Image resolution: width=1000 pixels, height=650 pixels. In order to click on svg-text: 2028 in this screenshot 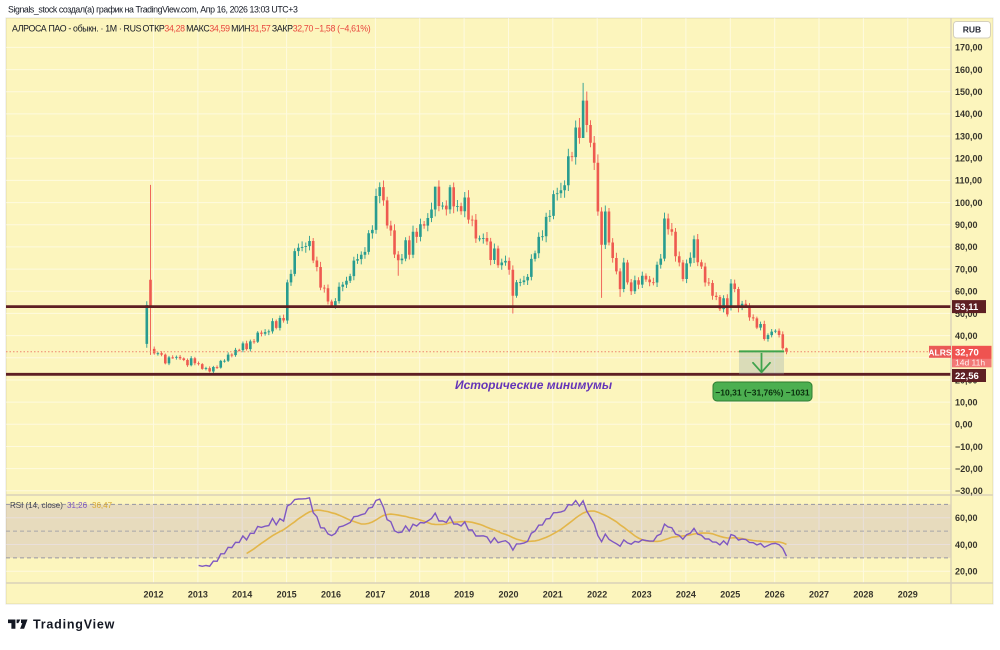, I will do `click(863, 595)`.